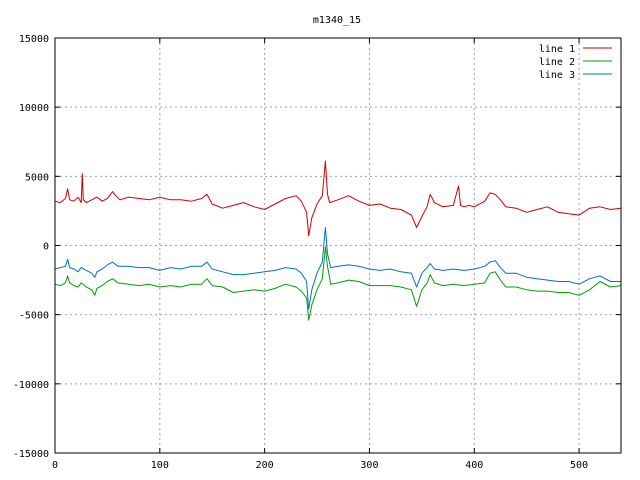 The height and width of the screenshot is (480, 640). What do you see at coordinates (55, 465) in the screenshot?
I see `x-tick-label: 0` at bounding box center [55, 465].